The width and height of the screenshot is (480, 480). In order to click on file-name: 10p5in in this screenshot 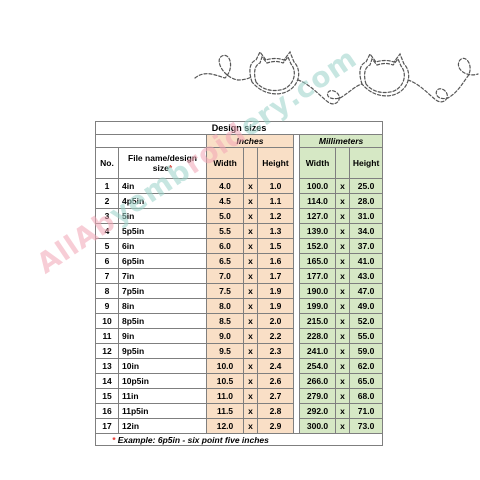, I will do `click(162, 381)`.